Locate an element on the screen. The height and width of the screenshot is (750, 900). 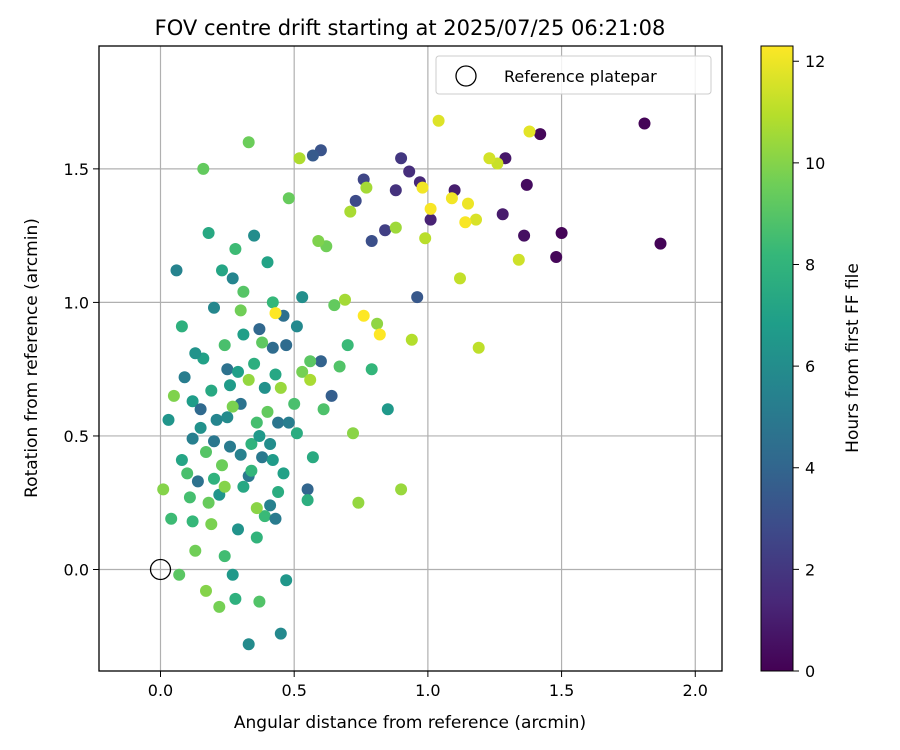
x-tick-label: 1.5 is located at coordinates (561, 690).